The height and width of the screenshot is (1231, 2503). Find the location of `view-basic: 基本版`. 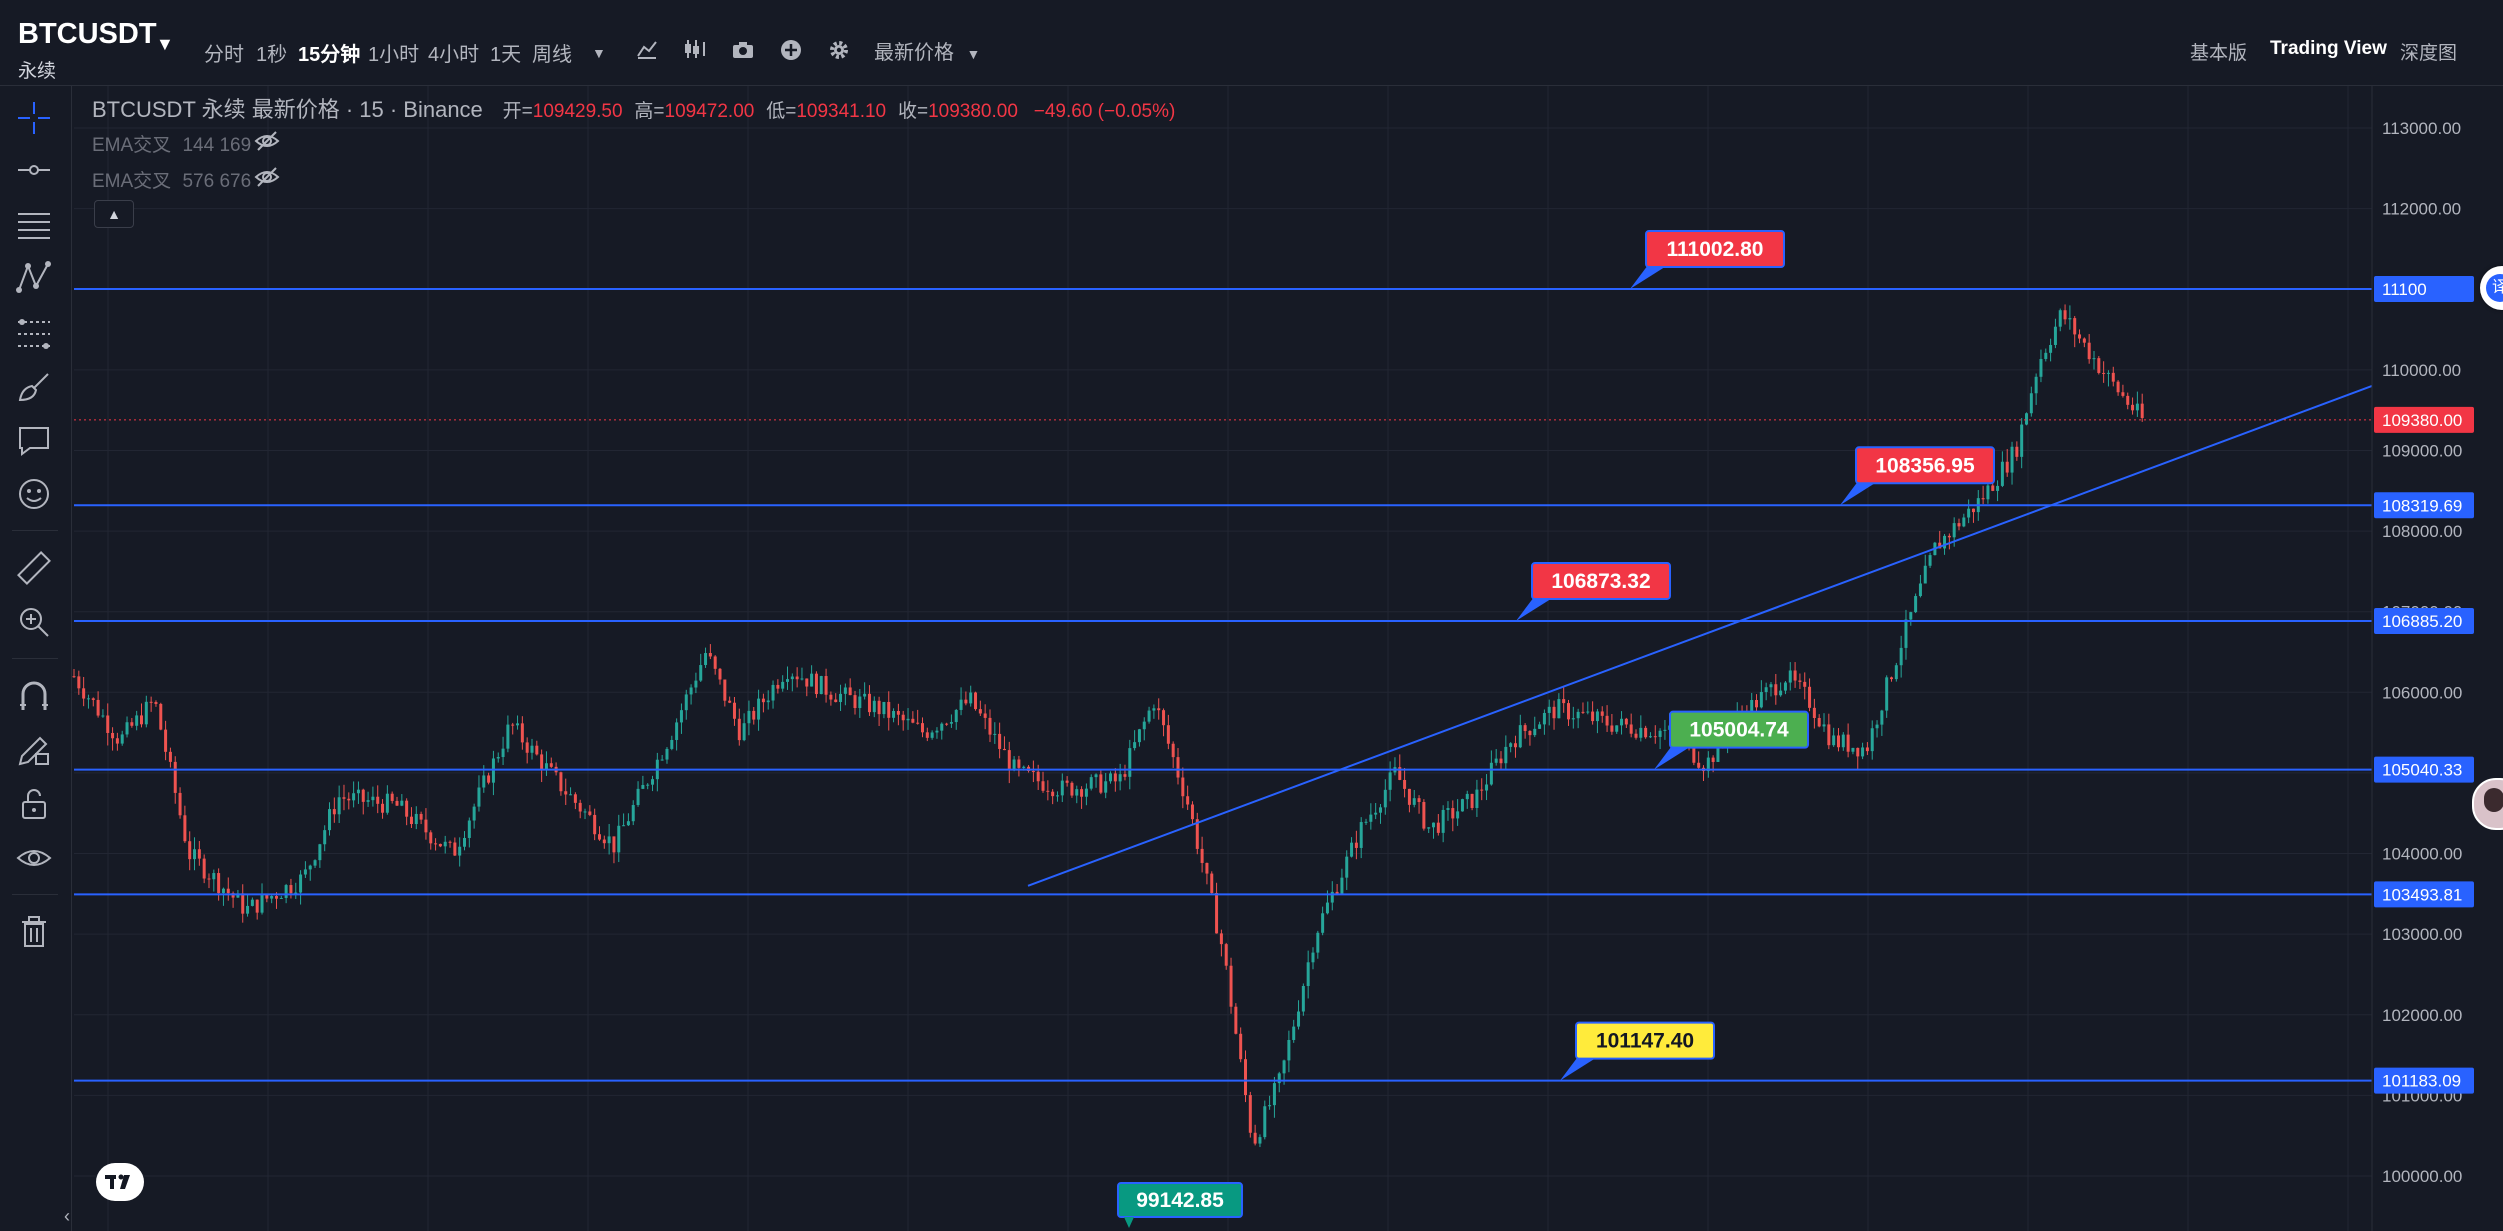

view-basic: 基本版 is located at coordinates (2219, 53).